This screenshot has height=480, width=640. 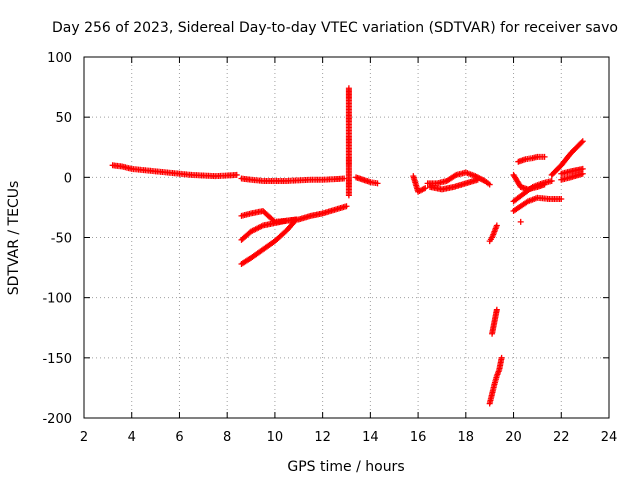 I want to click on x-axis-label: GPS time / hours, so click(x=345, y=467).